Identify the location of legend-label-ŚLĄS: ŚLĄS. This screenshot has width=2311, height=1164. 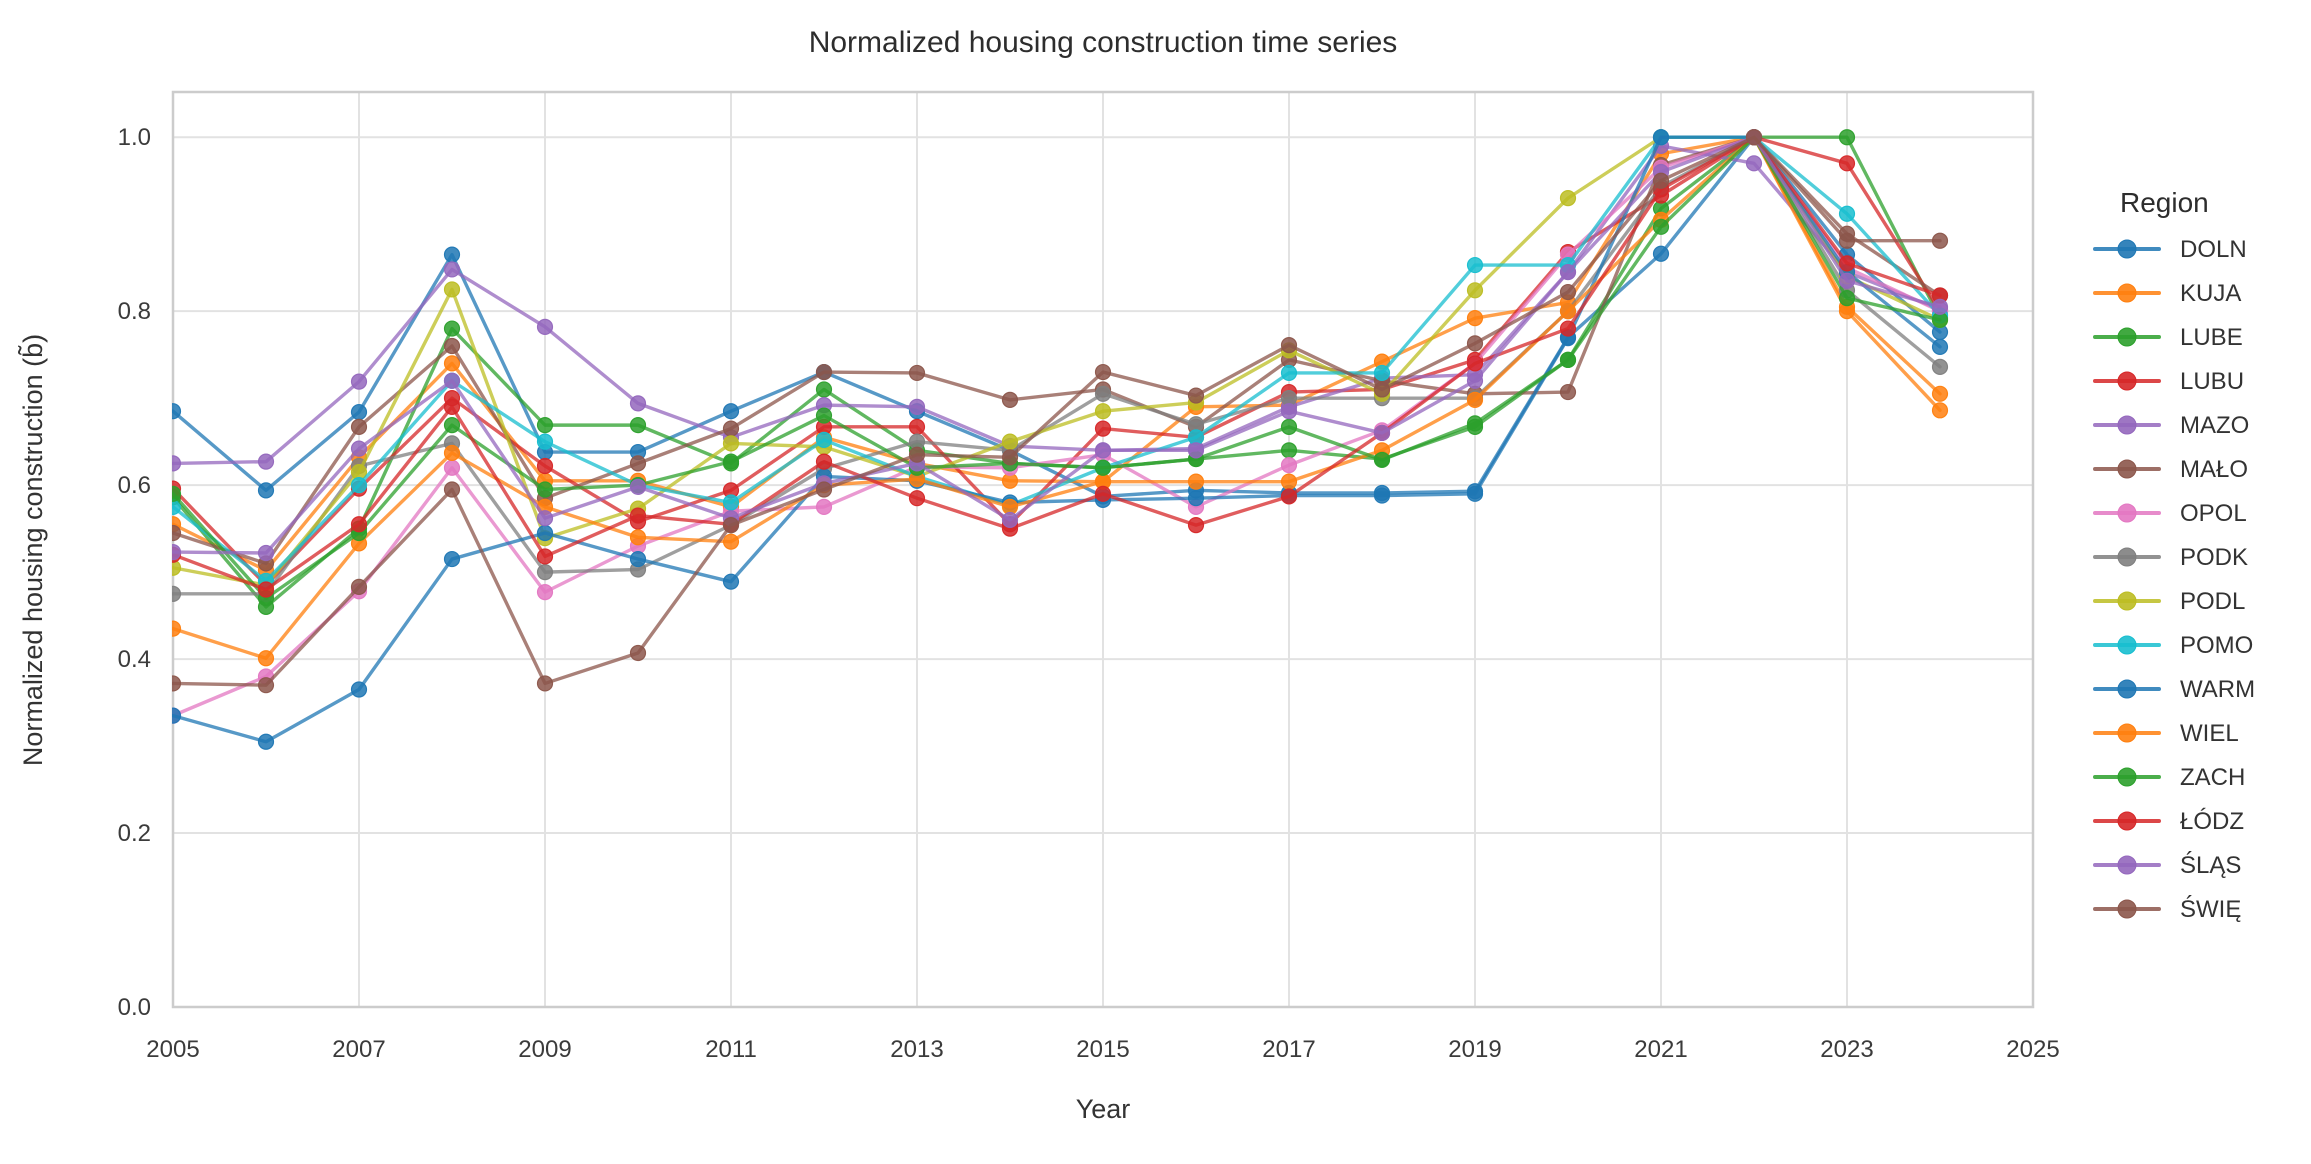
(2210, 865).